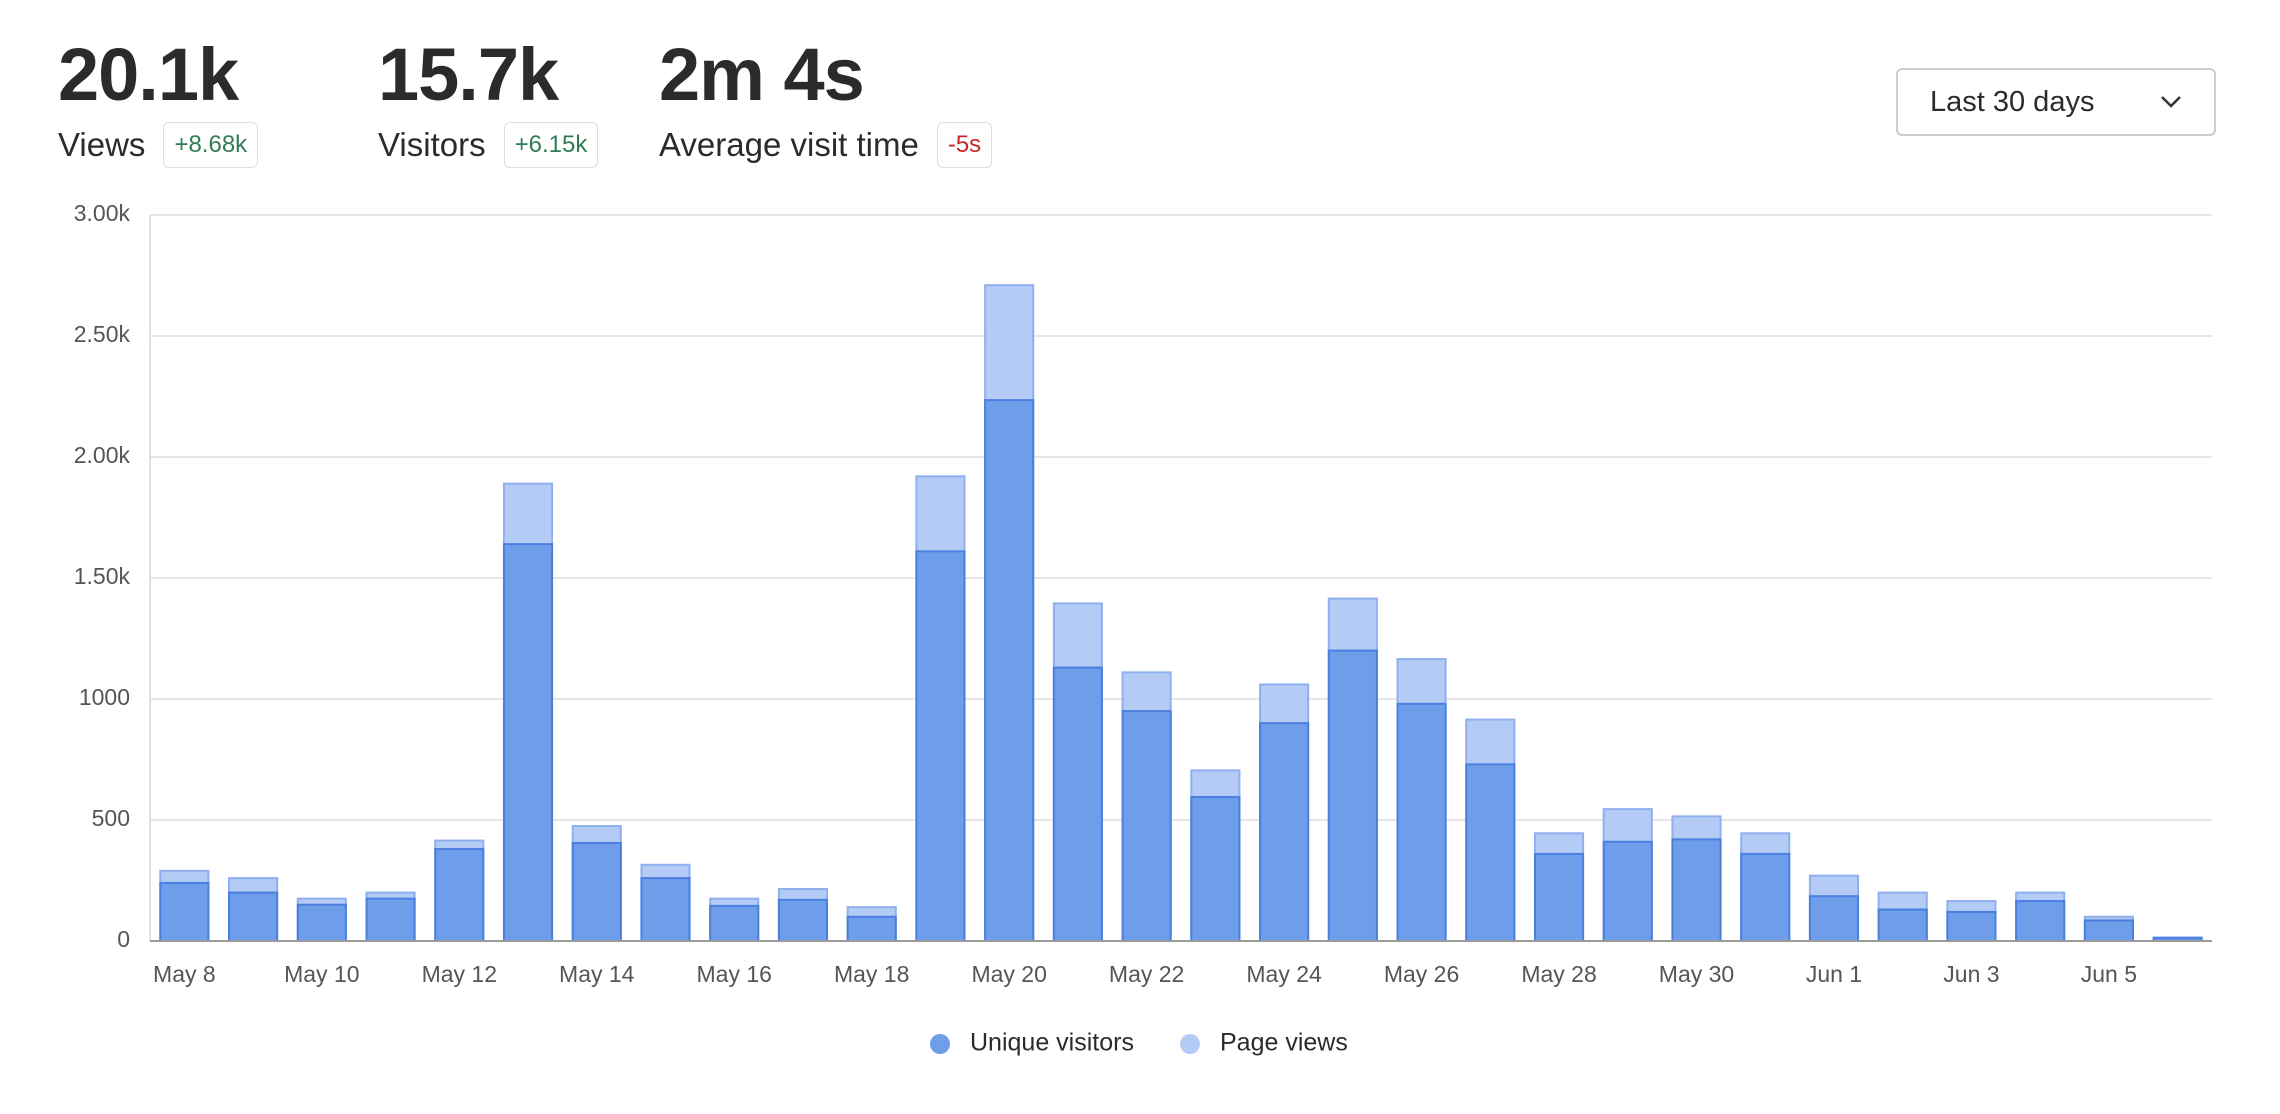 Image resolution: width=2280 pixels, height=1114 pixels. I want to click on stat-value: 15.7k, so click(468, 74).